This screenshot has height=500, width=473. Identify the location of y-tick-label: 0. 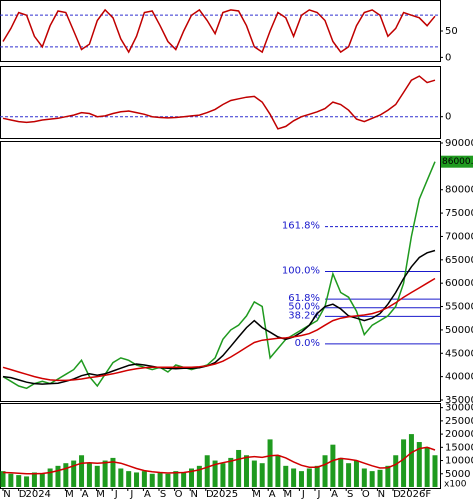
(448, 57).